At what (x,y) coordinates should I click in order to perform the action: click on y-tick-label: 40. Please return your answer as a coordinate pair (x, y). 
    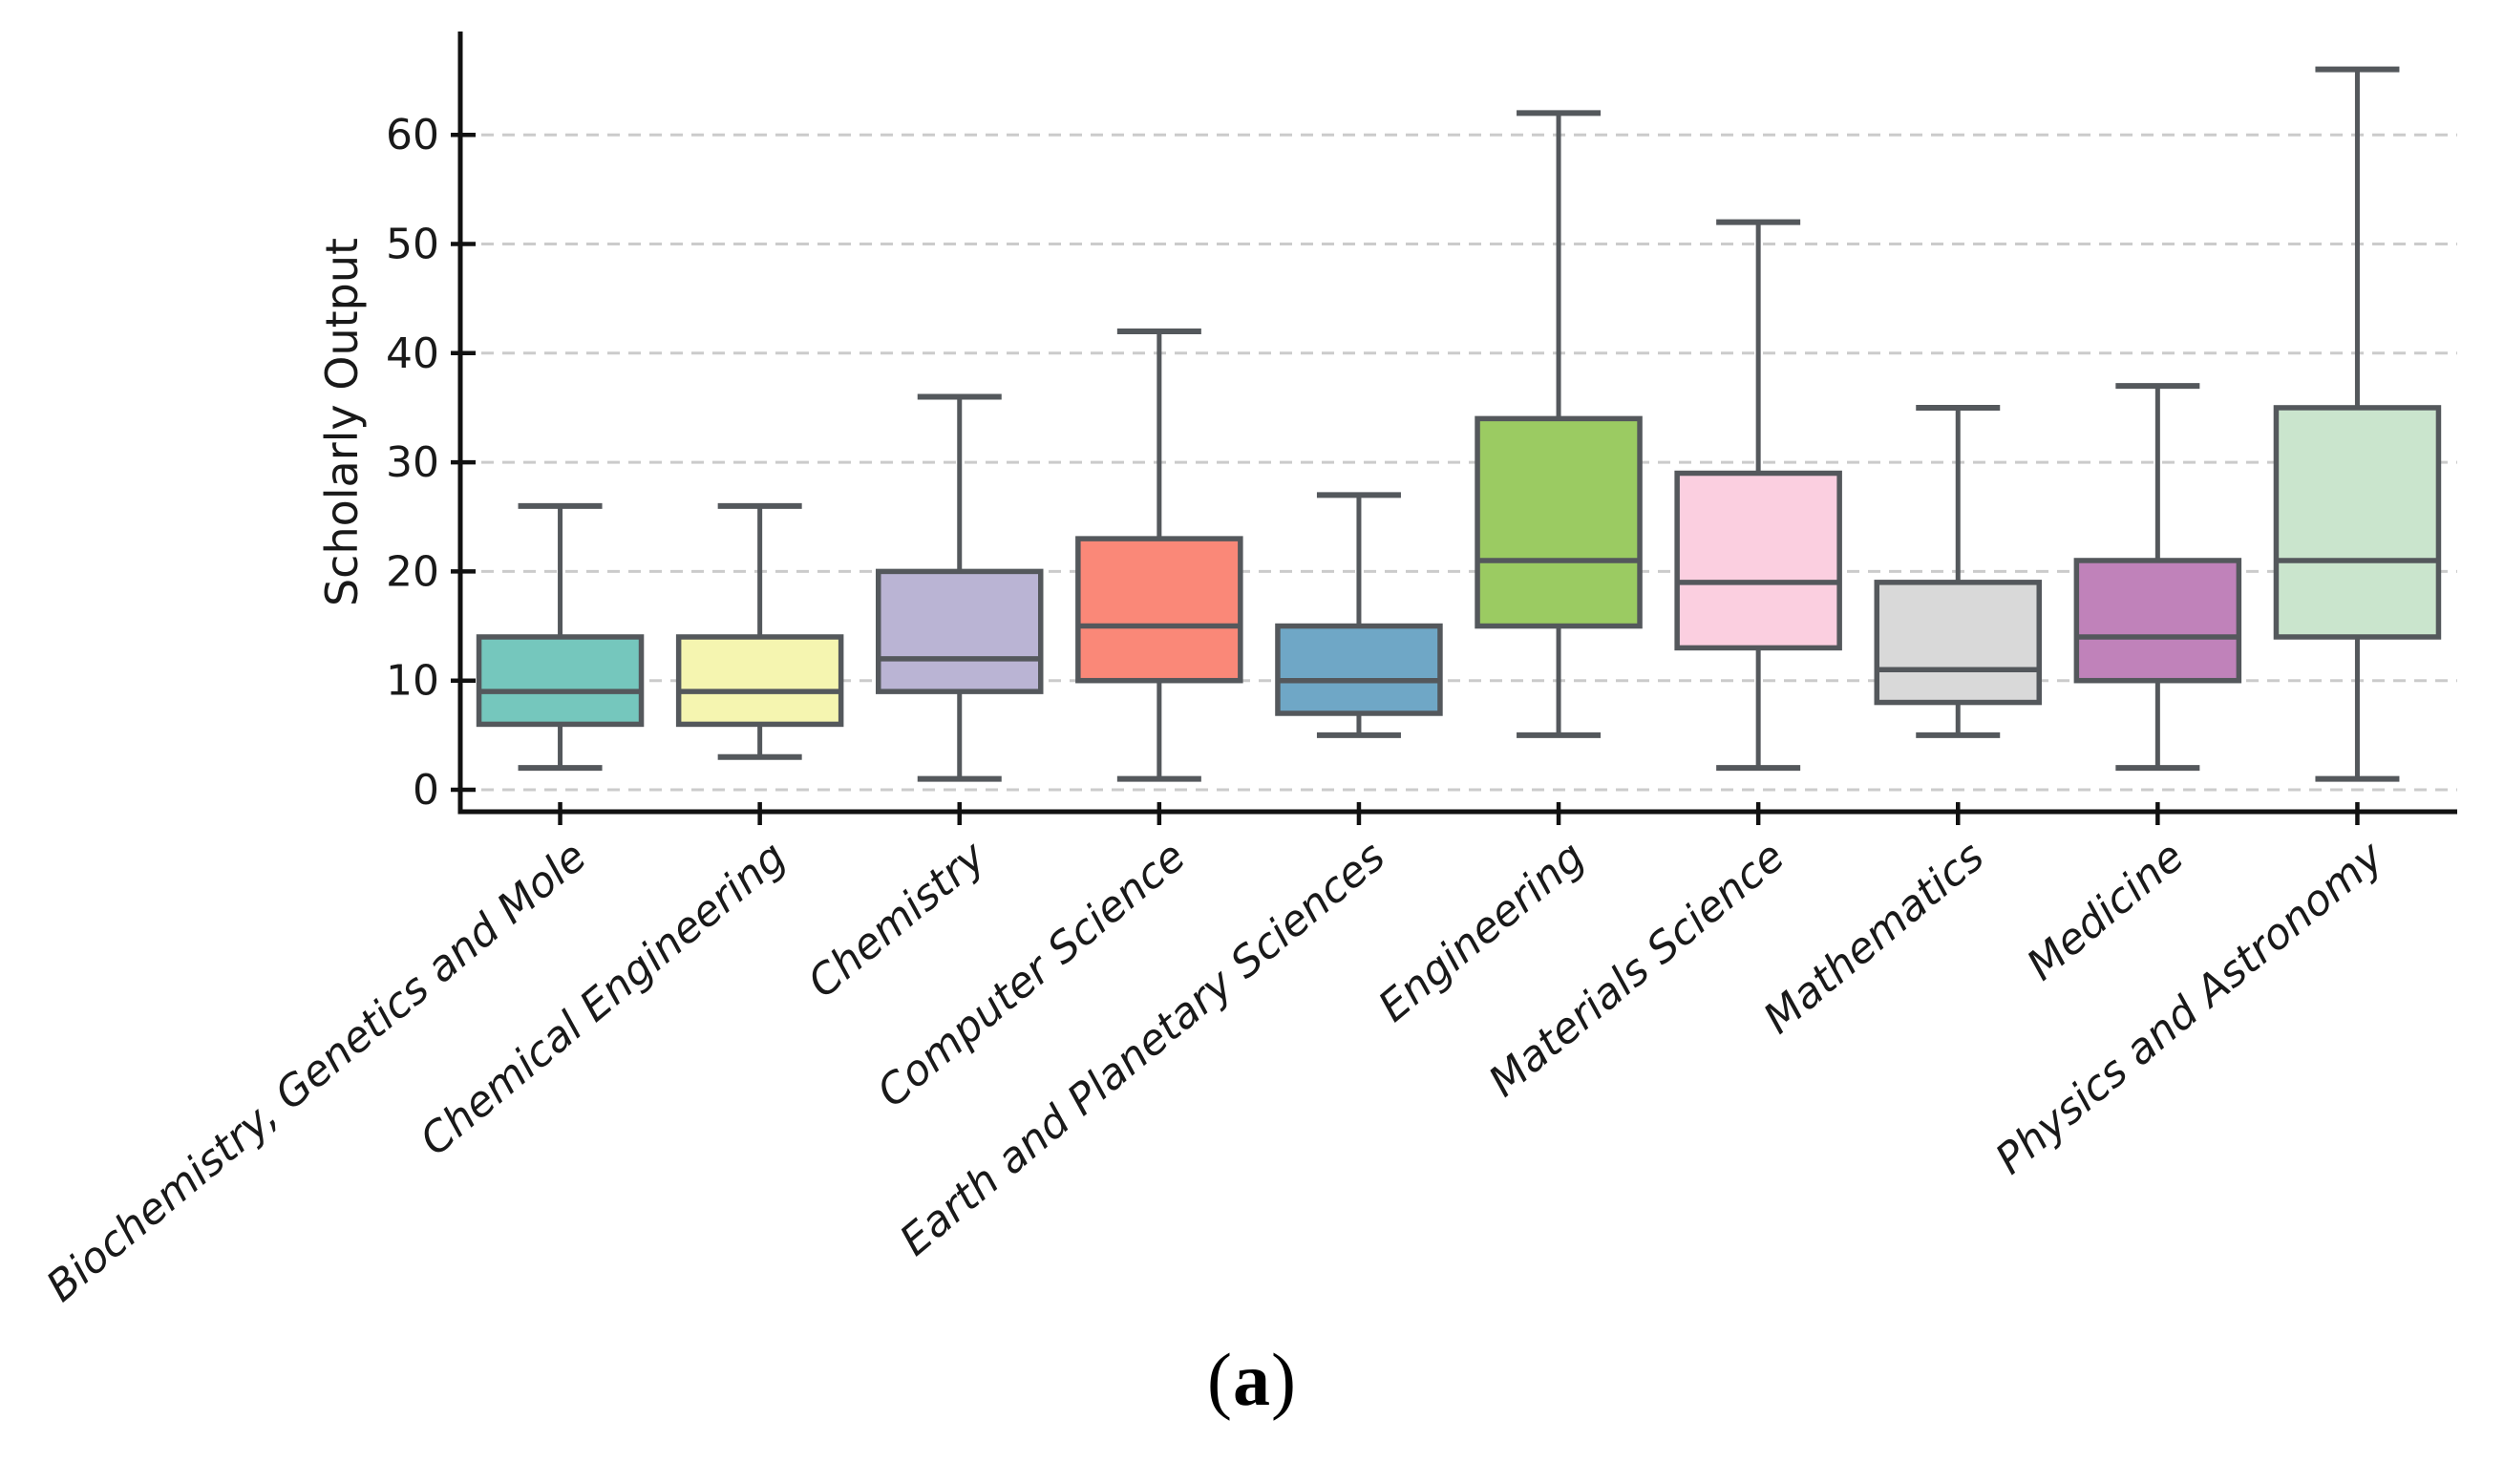
    Looking at the image, I should click on (412, 354).